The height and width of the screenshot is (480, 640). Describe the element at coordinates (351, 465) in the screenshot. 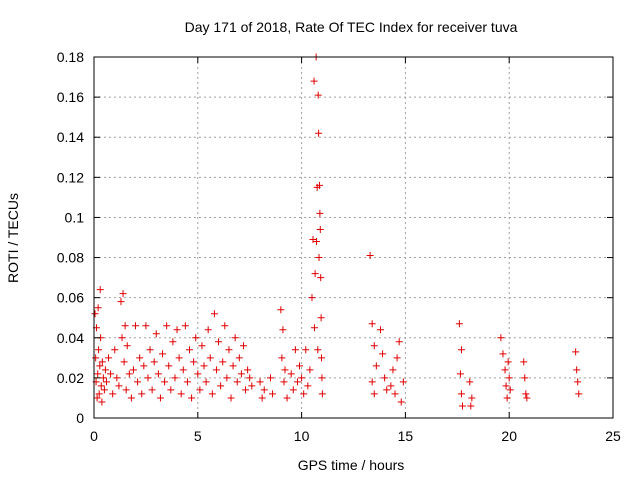

I see `x-axis-title: GPS time / hours` at that location.